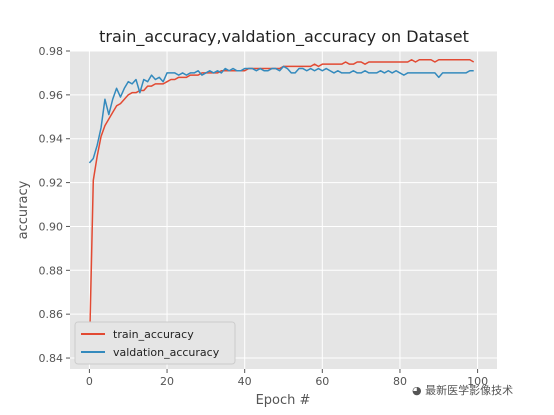 This screenshot has height=415, width=554. Describe the element at coordinates (51, 51) in the screenshot. I see `y-tick-label: 0.98` at that location.